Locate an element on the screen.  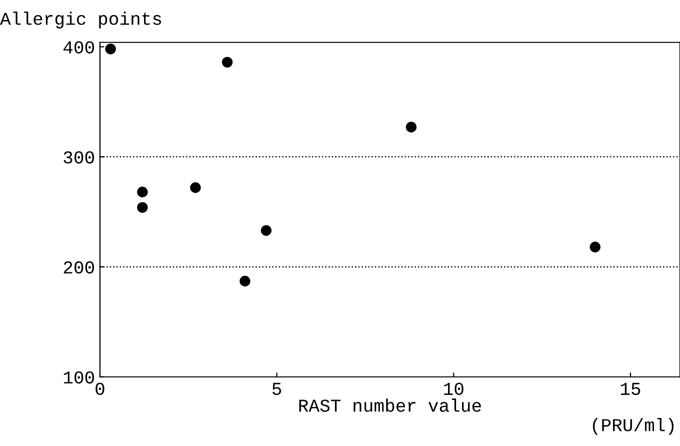
y-tick-label: 300 is located at coordinates (79, 157).